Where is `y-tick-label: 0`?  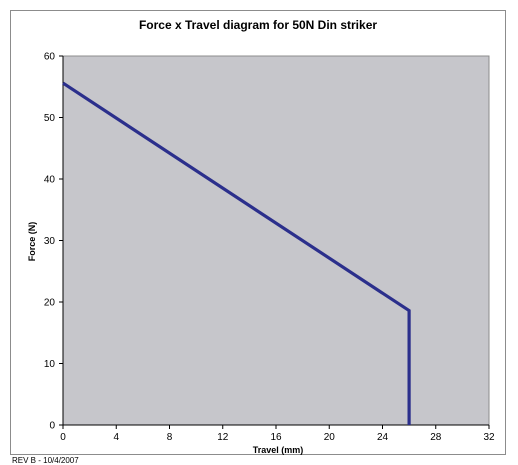 y-tick-label: 0 is located at coordinates (52, 426).